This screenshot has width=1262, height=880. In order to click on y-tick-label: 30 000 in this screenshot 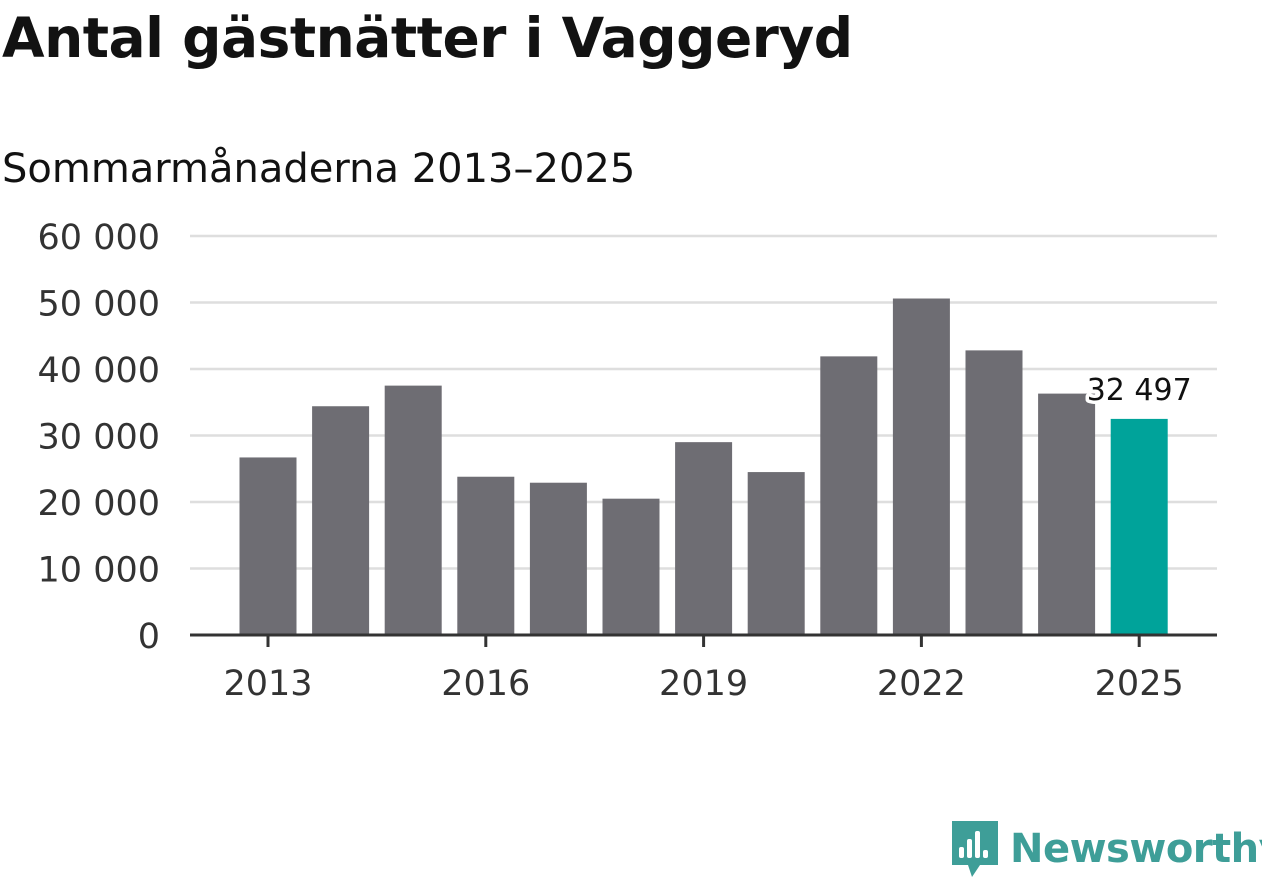, I will do `click(99, 438)`.